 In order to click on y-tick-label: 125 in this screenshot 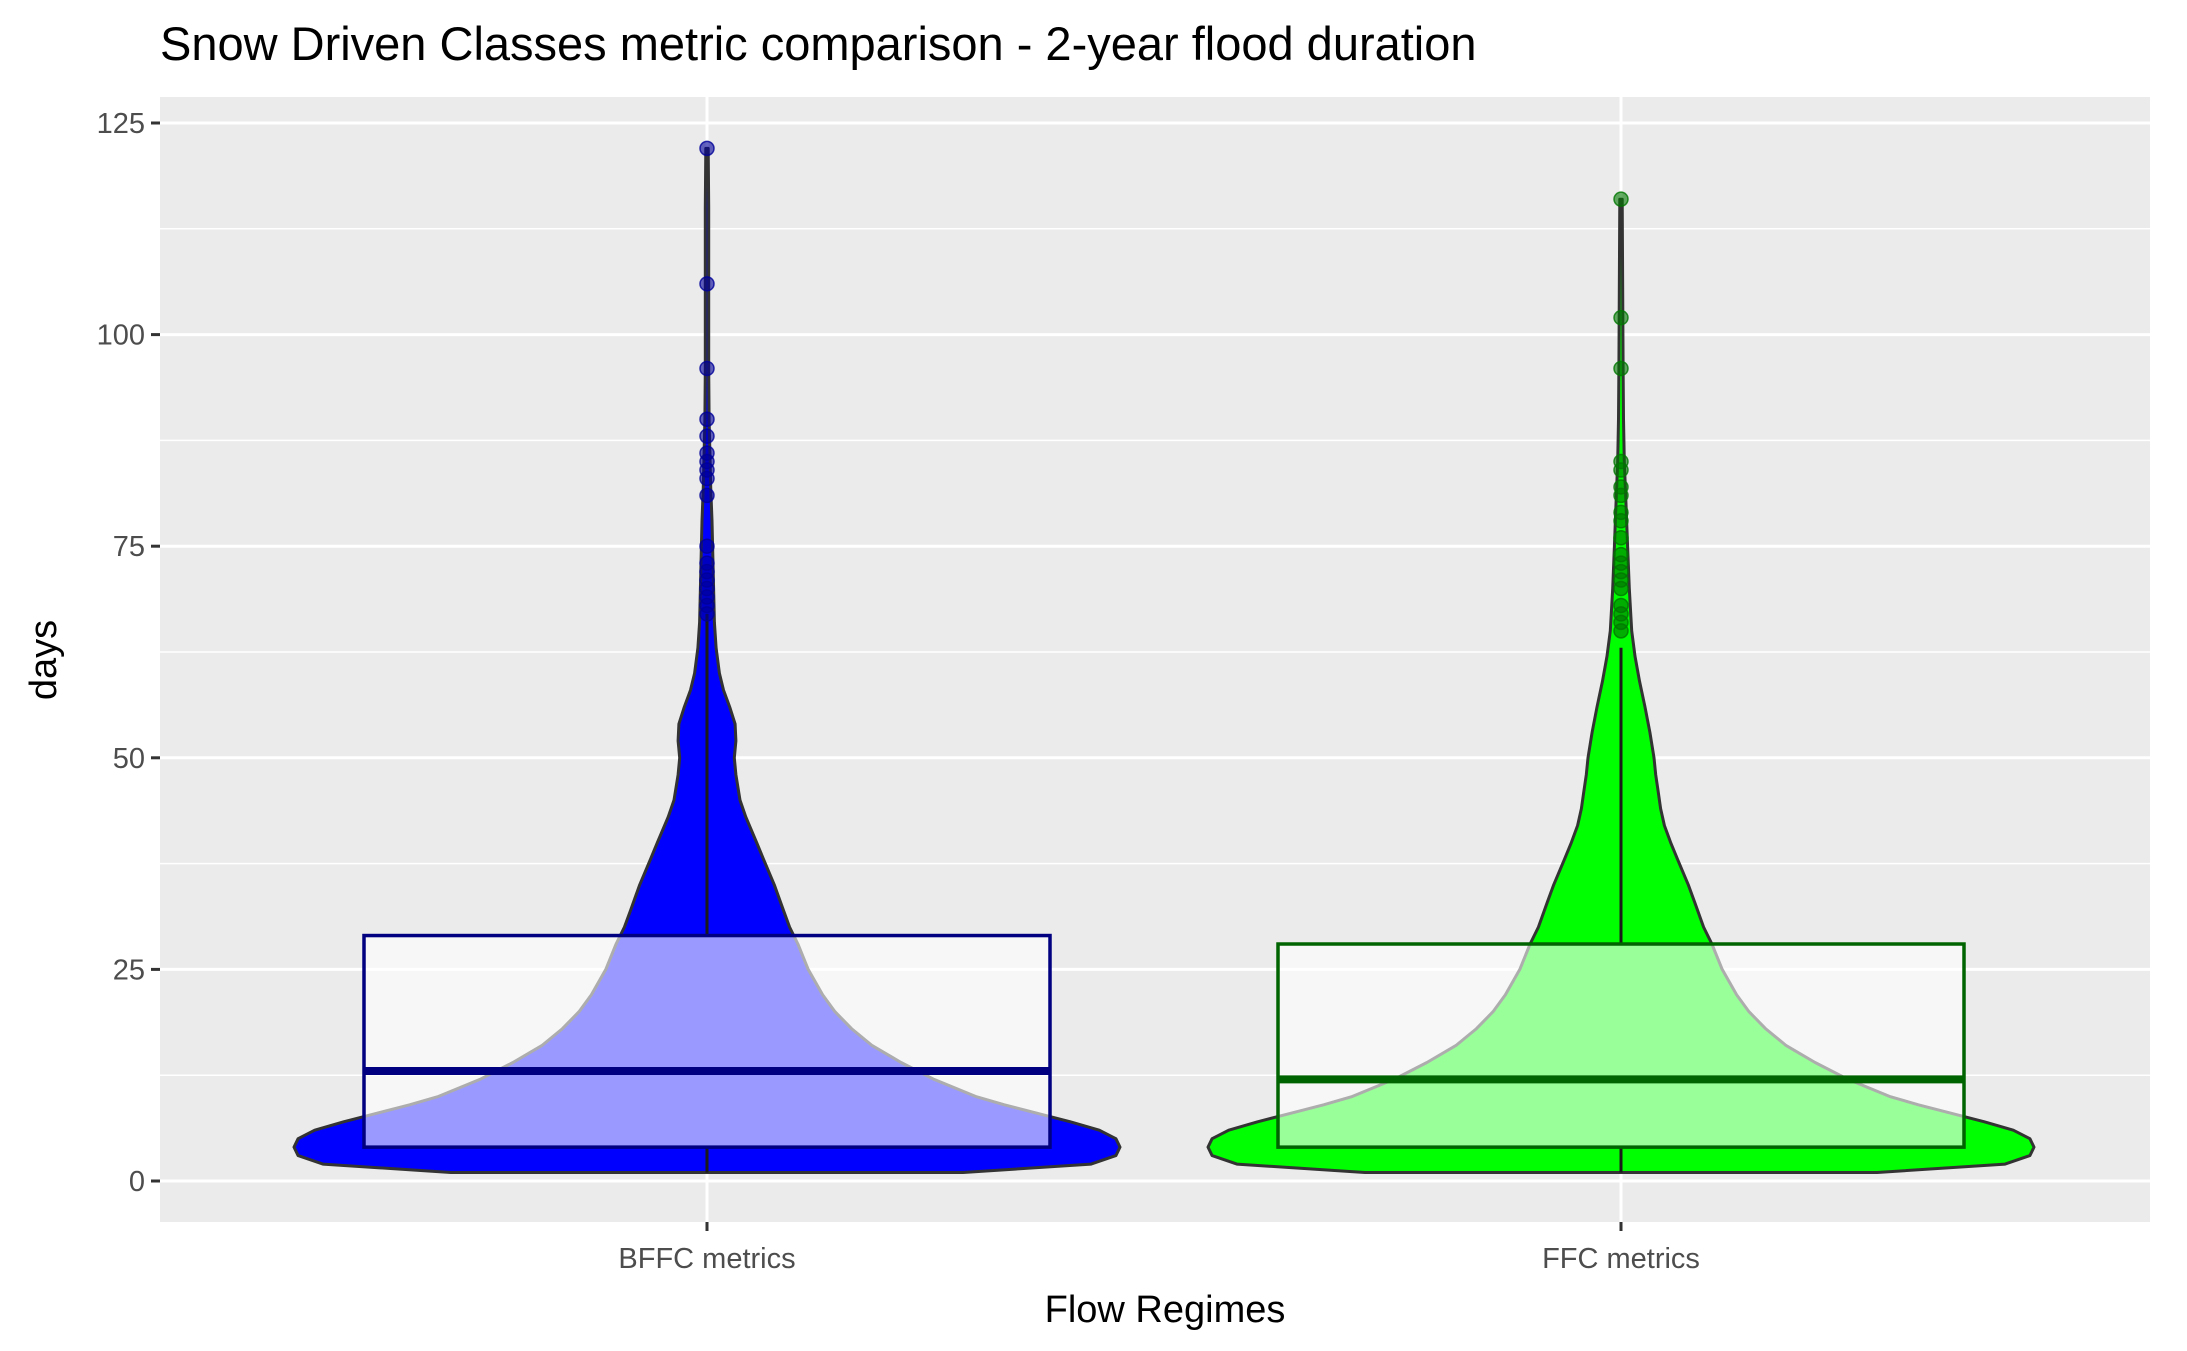, I will do `click(121, 124)`.